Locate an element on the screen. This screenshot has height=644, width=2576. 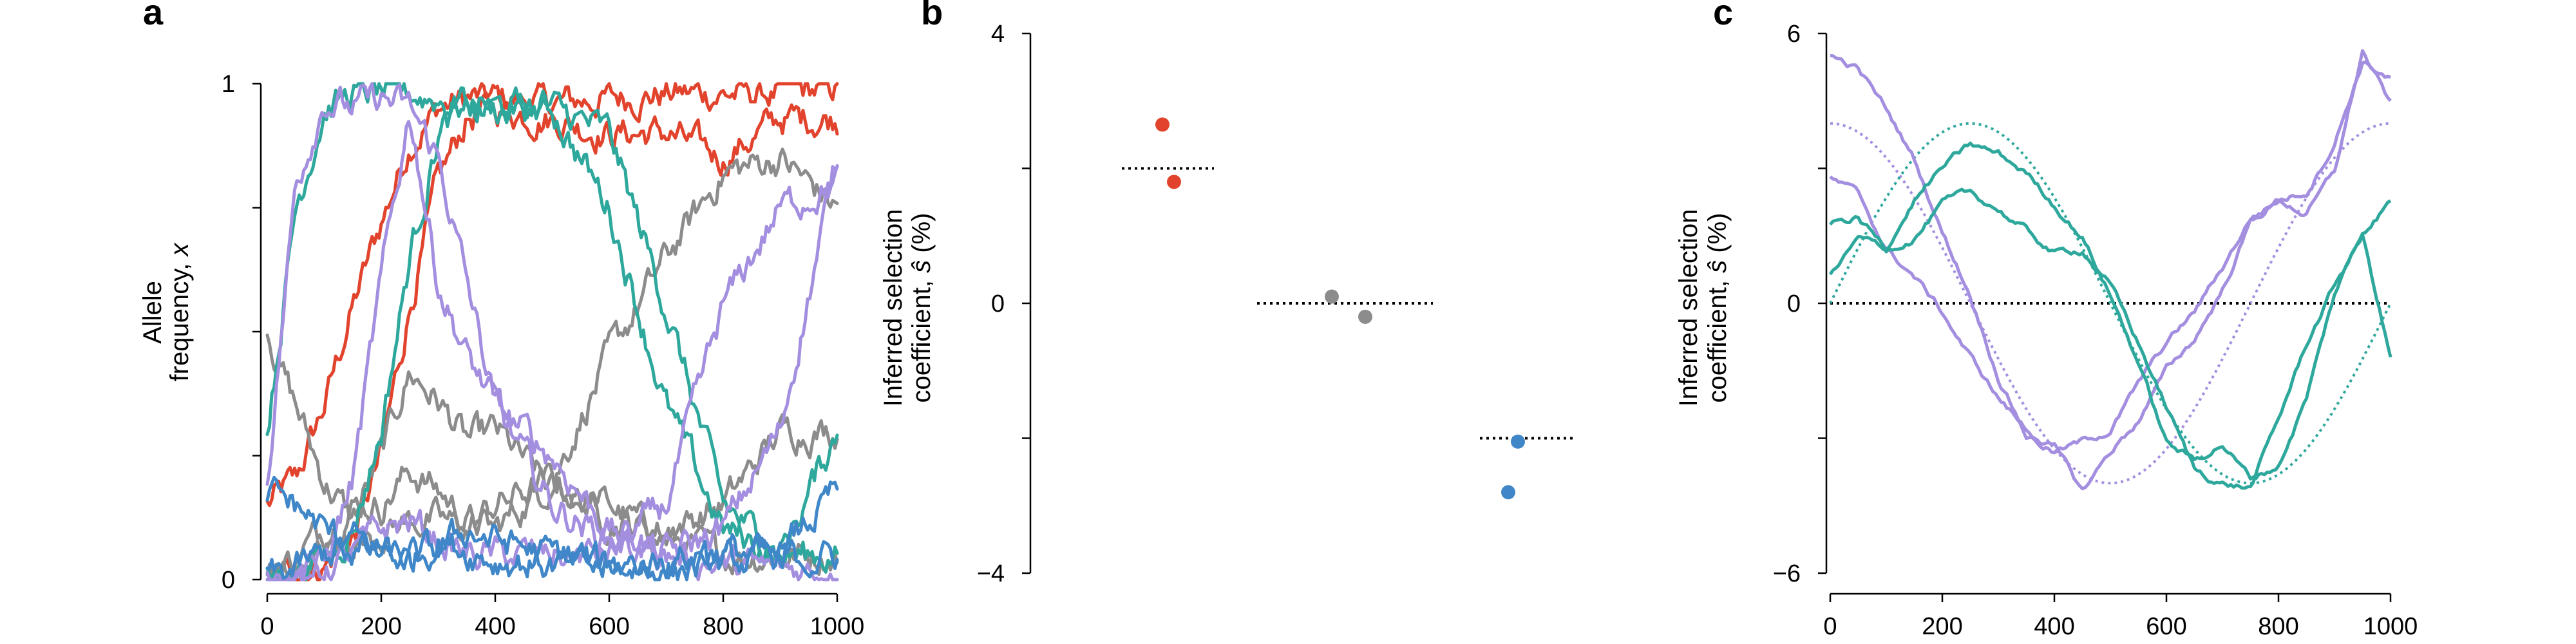
panel-b-ylabel-line1: Inferred selection is located at coordinates (893, 308).